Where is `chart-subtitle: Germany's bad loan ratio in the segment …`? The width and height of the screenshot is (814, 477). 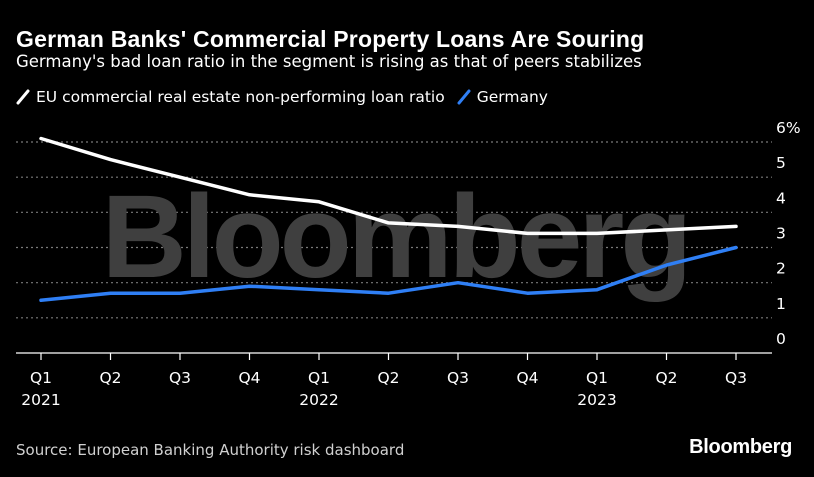 chart-subtitle: Germany's bad loan ratio in the segment … is located at coordinates (329, 61).